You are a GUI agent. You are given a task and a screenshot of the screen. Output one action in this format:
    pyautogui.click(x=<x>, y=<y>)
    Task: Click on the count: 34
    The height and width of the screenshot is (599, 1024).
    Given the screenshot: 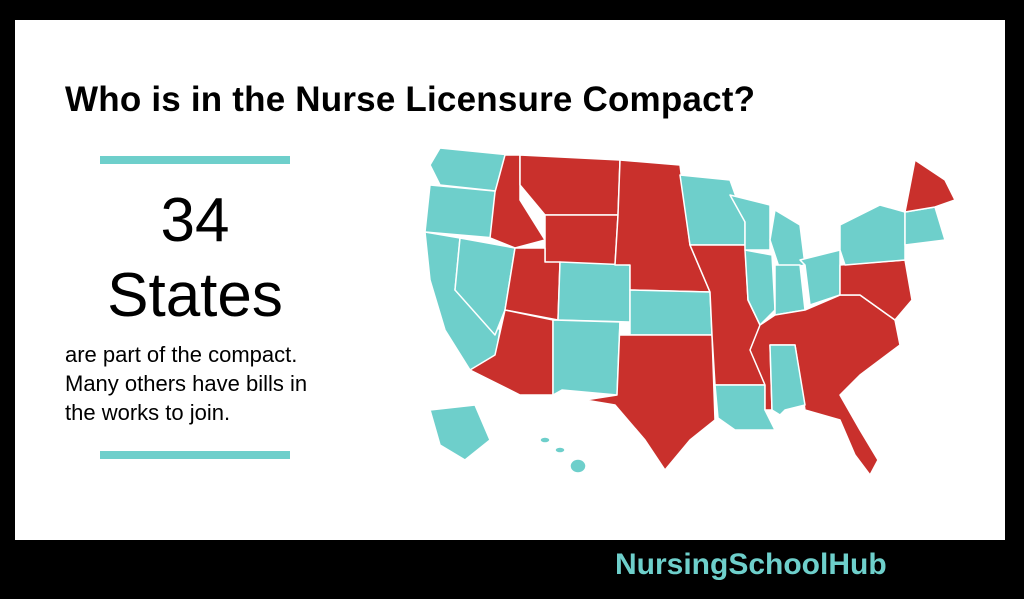 What is the action you would take?
    pyautogui.click(x=195, y=220)
    